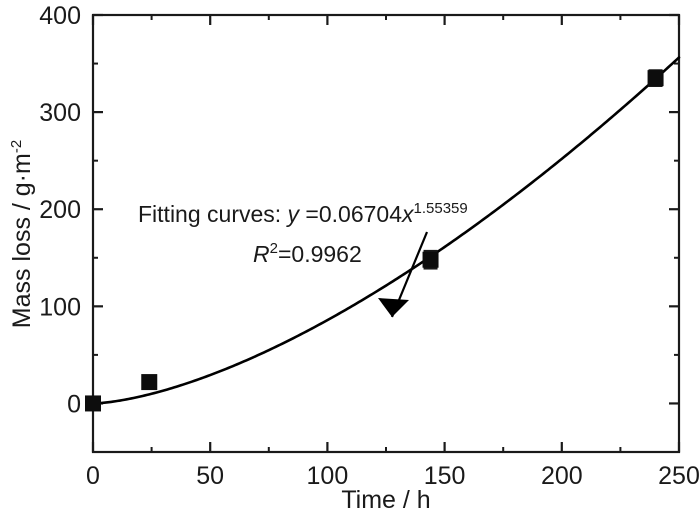 The height and width of the screenshot is (518, 700). I want to click on r-squared-symbol: R, so click(261, 254).